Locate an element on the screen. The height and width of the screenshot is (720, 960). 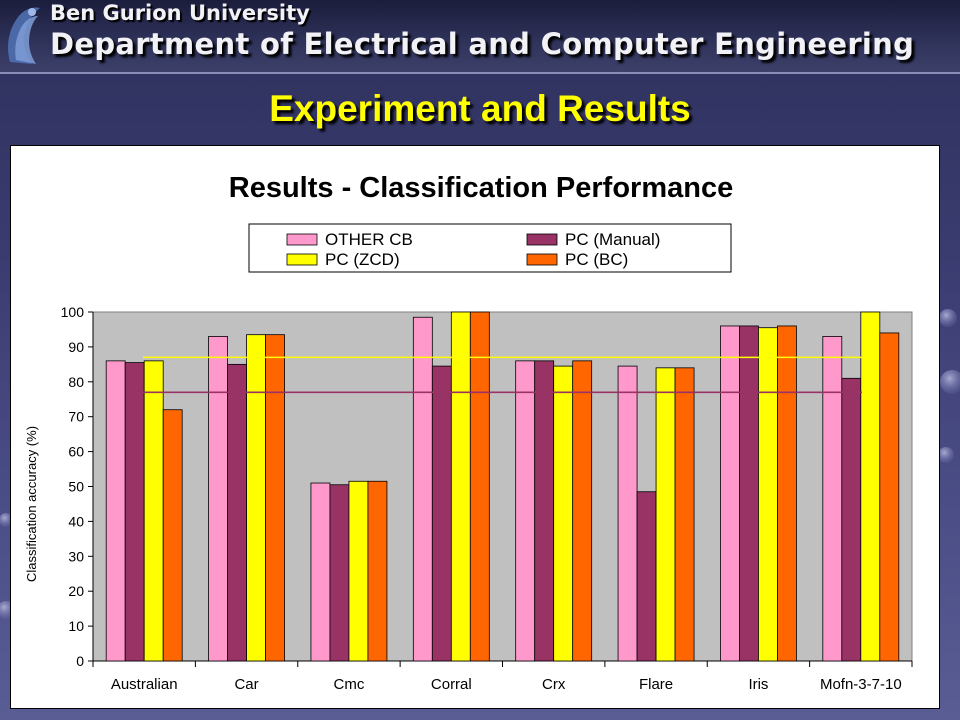
y-tick-label: 100 is located at coordinates (73, 312).